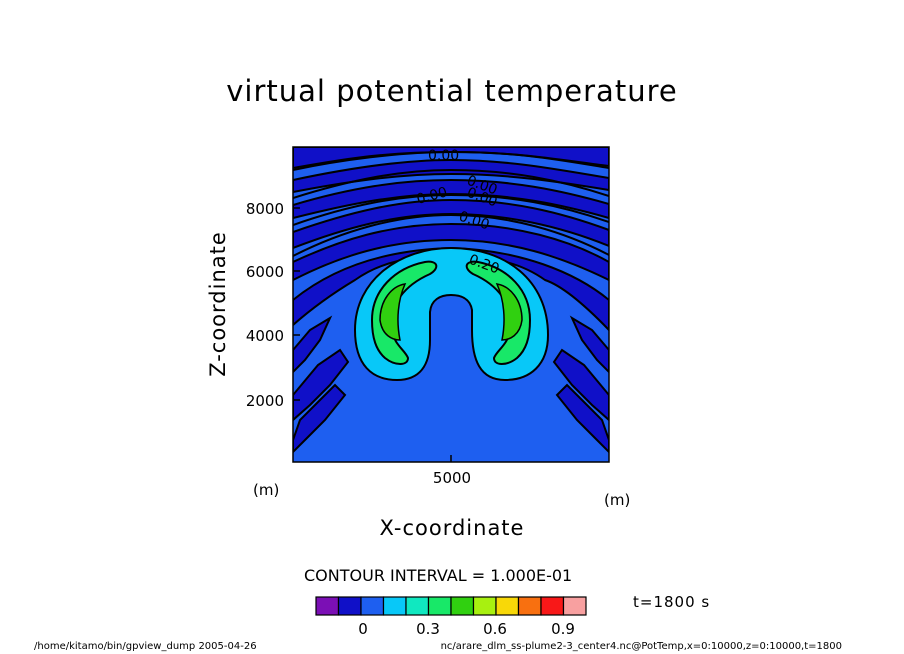 The height and width of the screenshot is (654, 904). What do you see at coordinates (265, 305) in the screenshot?
I see `y-tick-labels: 8000 6000 4000 2000` at bounding box center [265, 305].